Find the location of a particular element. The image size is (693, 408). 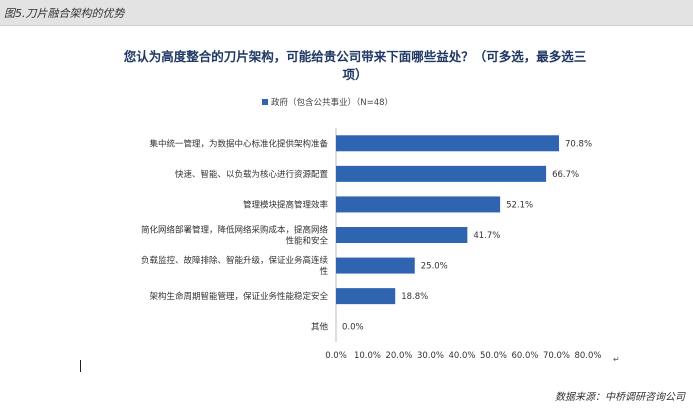

chart-legend: 政府（包含公共事业）（N=48） is located at coordinates (327, 102).